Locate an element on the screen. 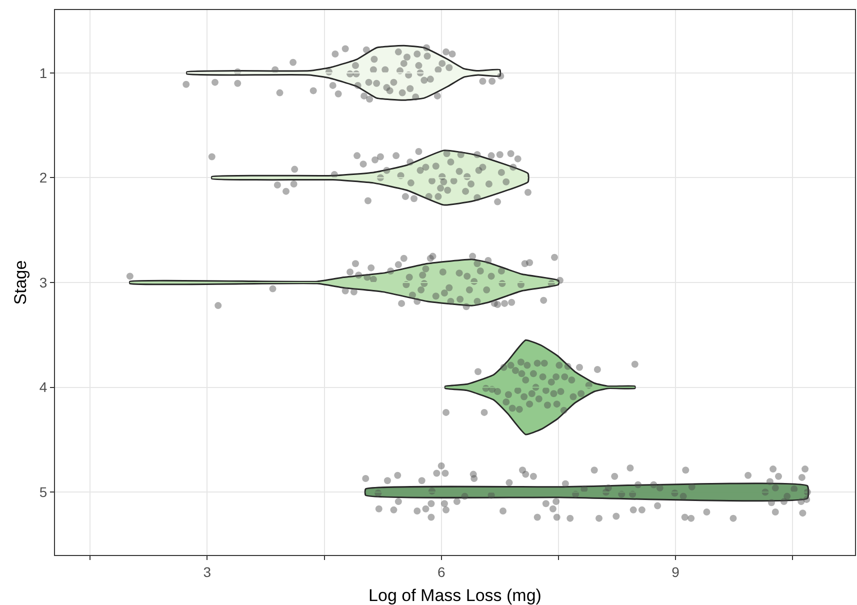 The image size is (857, 605). x-tick-label: 3 is located at coordinates (207, 572).